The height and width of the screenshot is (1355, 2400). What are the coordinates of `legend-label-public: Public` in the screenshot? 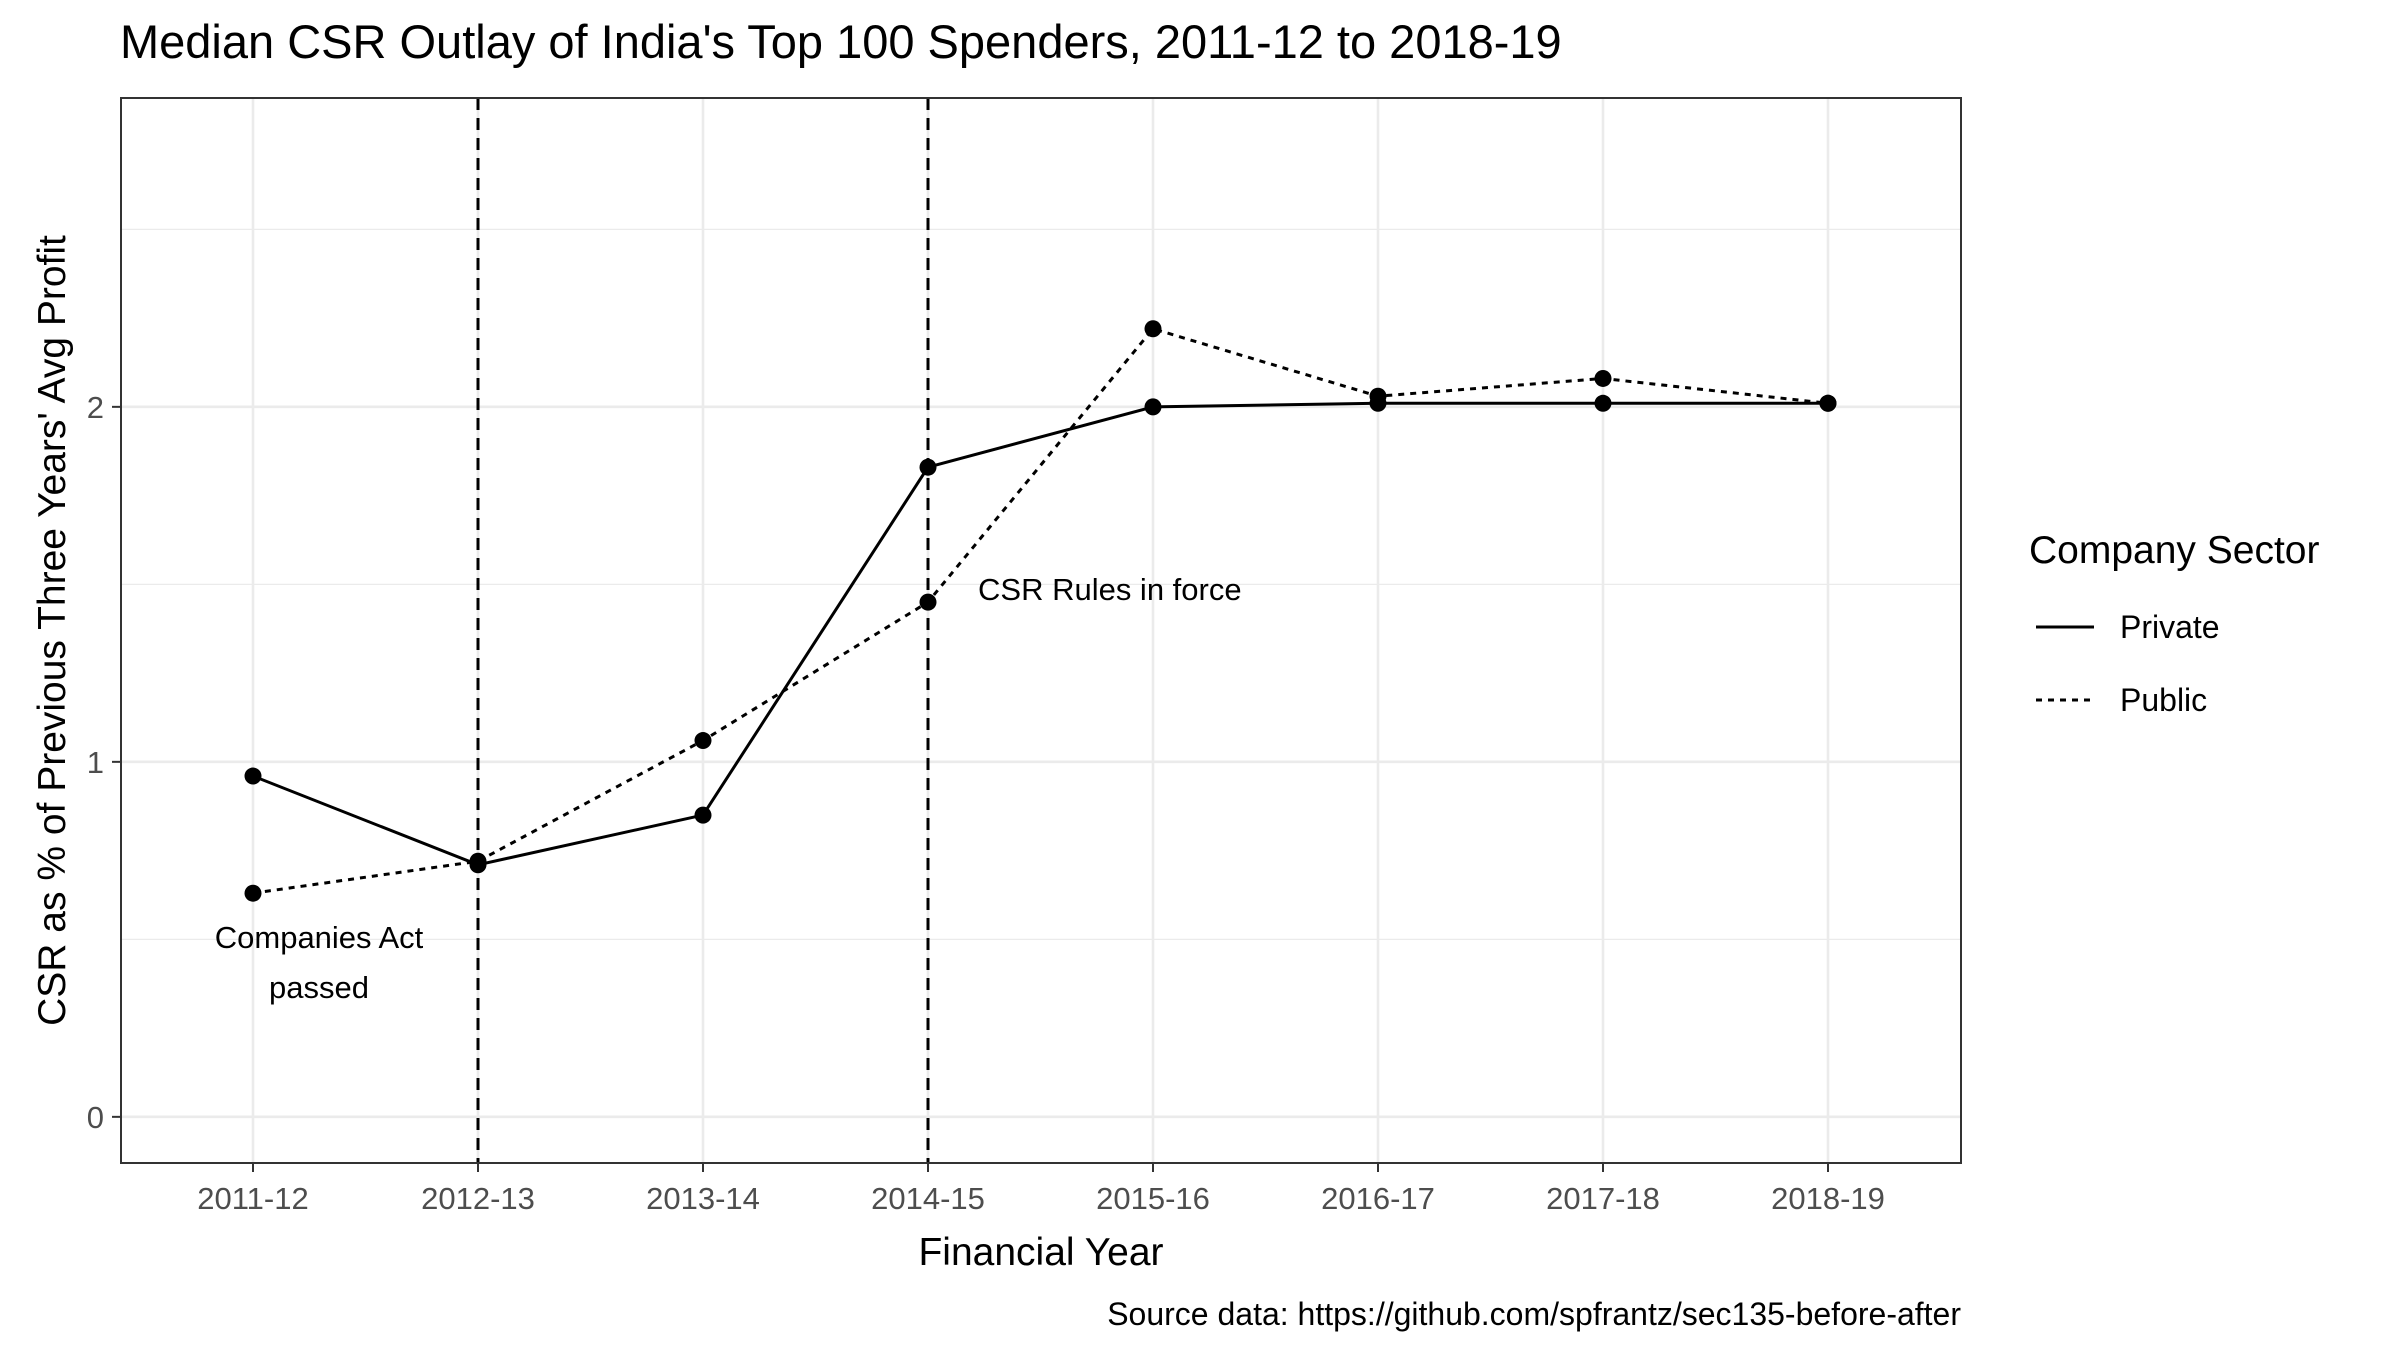 It's located at (2163, 700).